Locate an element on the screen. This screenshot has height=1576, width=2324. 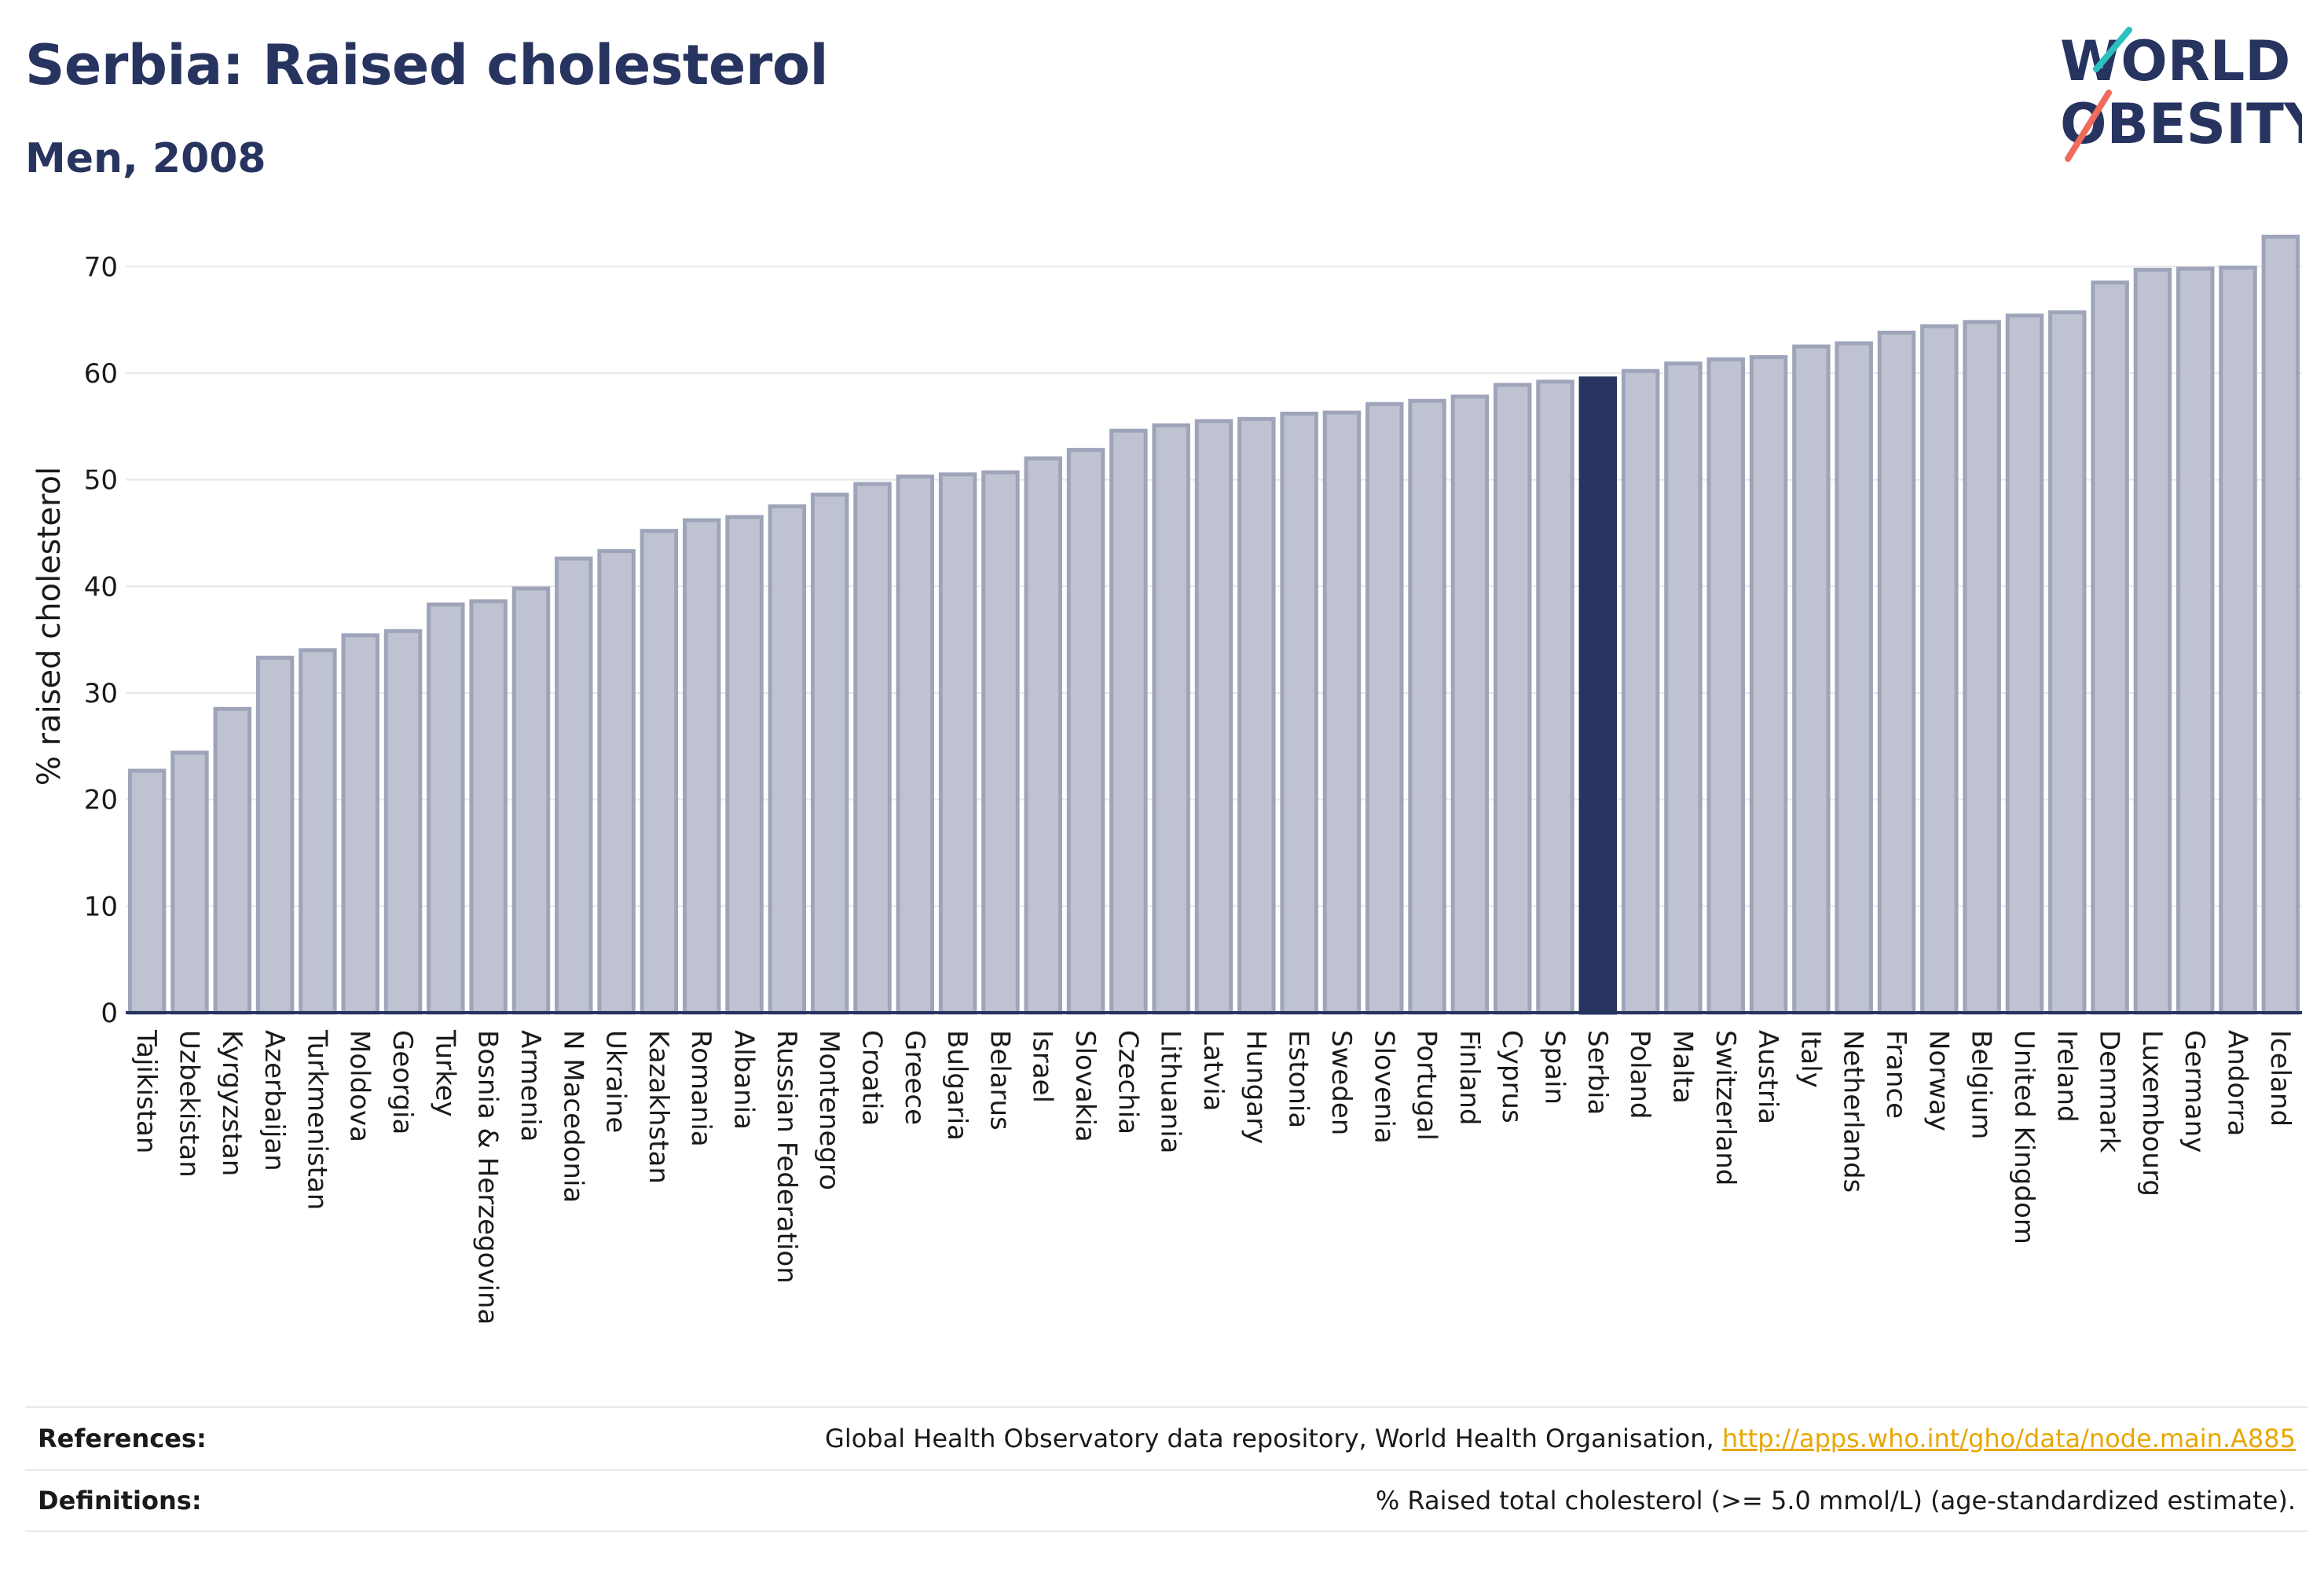
bar-kazakhstan is located at coordinates (659, 772).